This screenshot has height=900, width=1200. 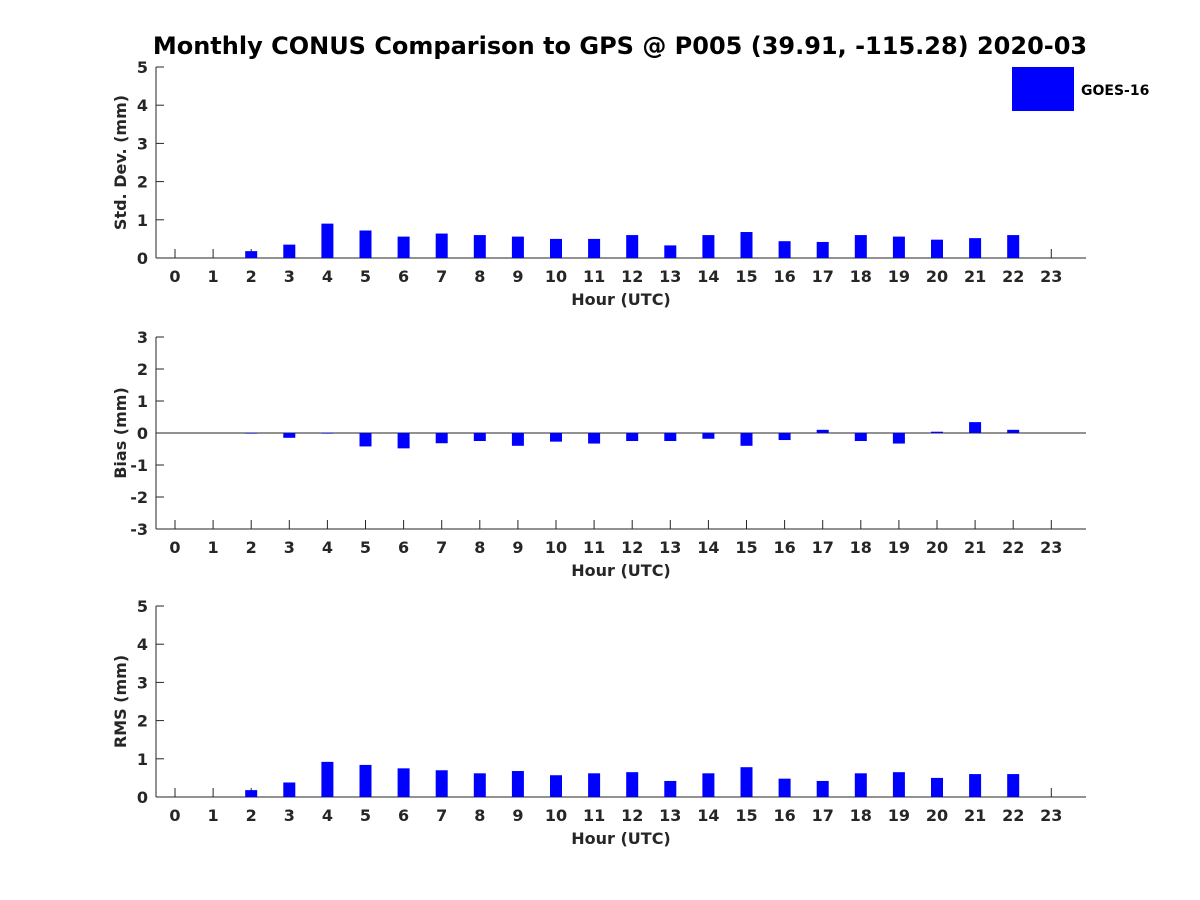 I want to click on x-tick-label: 13, so click(x=670, y=815).